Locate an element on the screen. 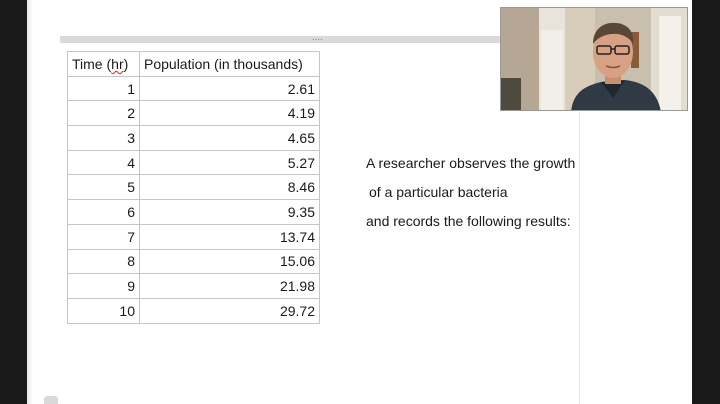 This screenshot has height=404, width=720. population-column-header: Population (in thousands) is located at coordinates (229, 64).